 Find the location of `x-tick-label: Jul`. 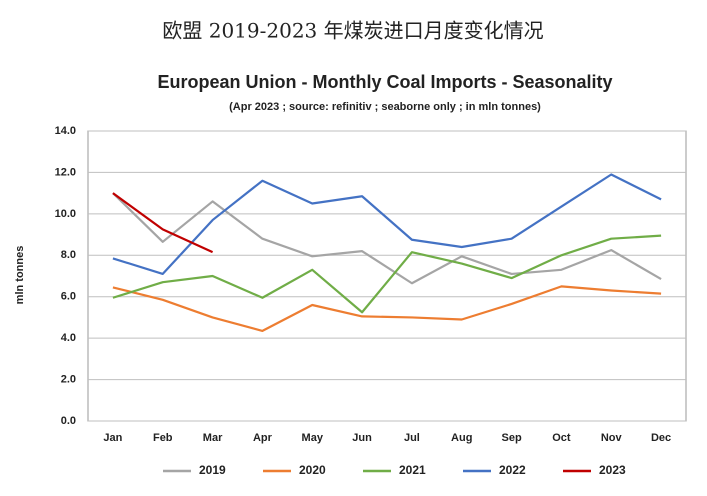

x-tick-label: Jul is located at coordinates (412, 438).